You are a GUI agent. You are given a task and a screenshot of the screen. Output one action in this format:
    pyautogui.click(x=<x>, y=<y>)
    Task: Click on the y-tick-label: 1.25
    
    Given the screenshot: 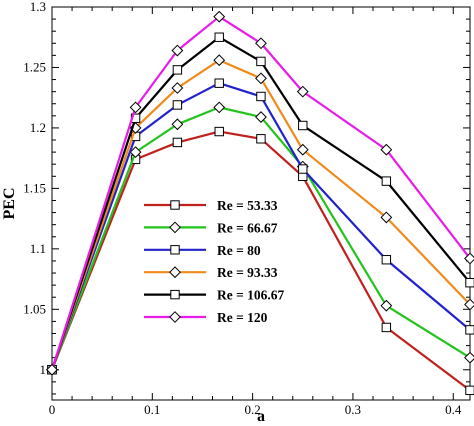 What is the action you would take?
    pyautogui.click(x=34, y=66)
    